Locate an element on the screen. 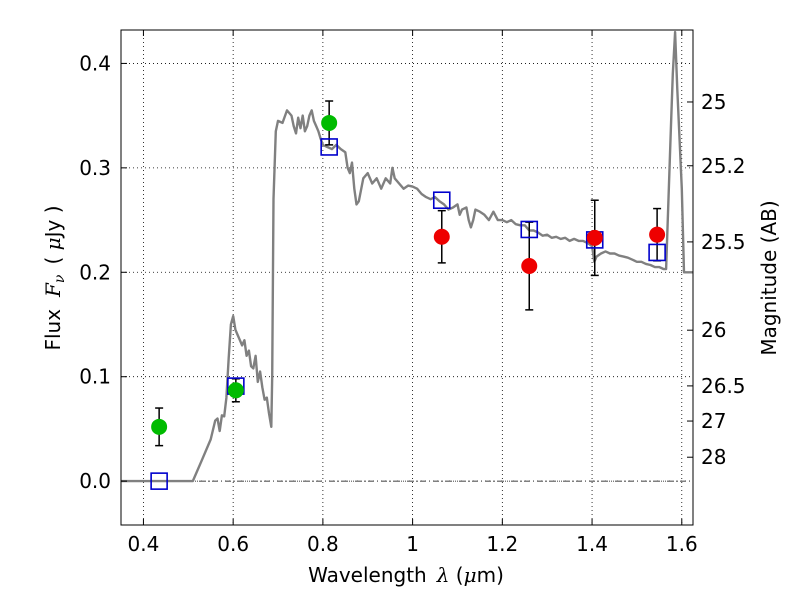 The width and height of the screenshot is (800, 600). y-axis-unit-rest: Jy ) is located at coordinates (53, 222).